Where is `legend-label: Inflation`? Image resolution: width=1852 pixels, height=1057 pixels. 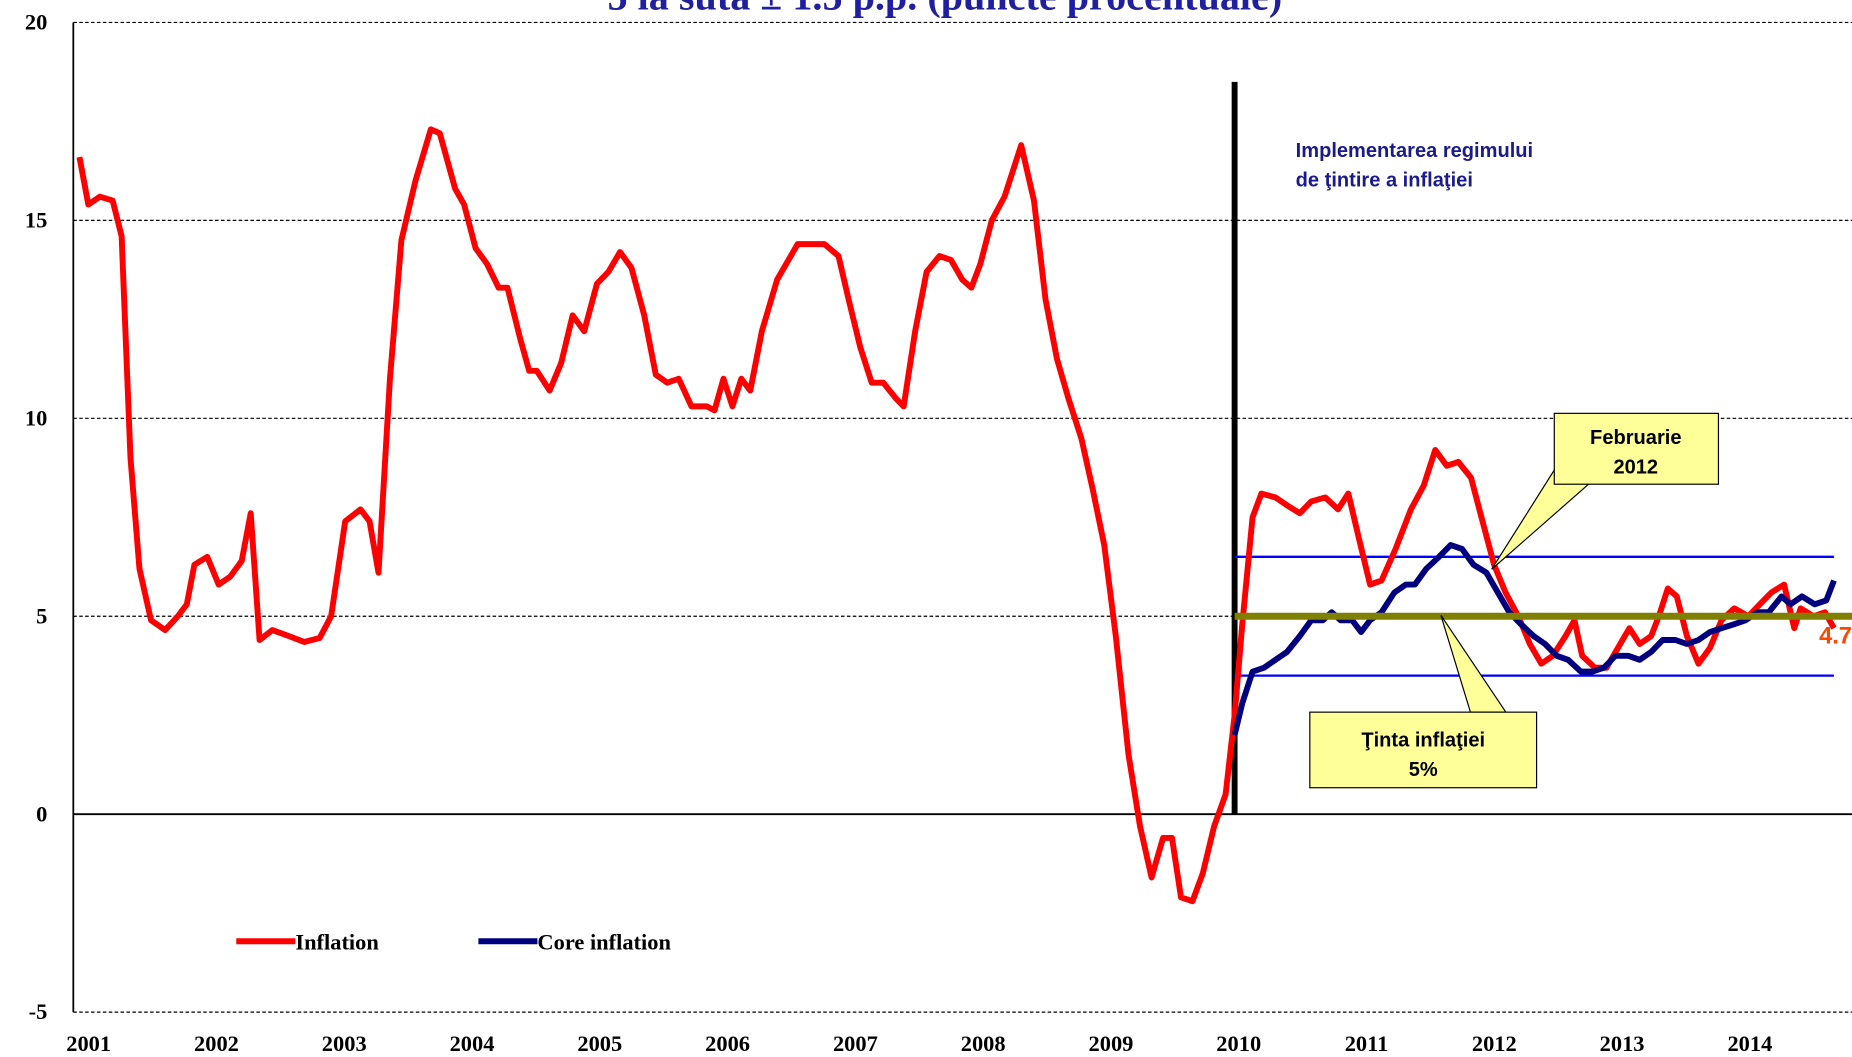 legend-label: Inflation is located at coordinates (337, 942).